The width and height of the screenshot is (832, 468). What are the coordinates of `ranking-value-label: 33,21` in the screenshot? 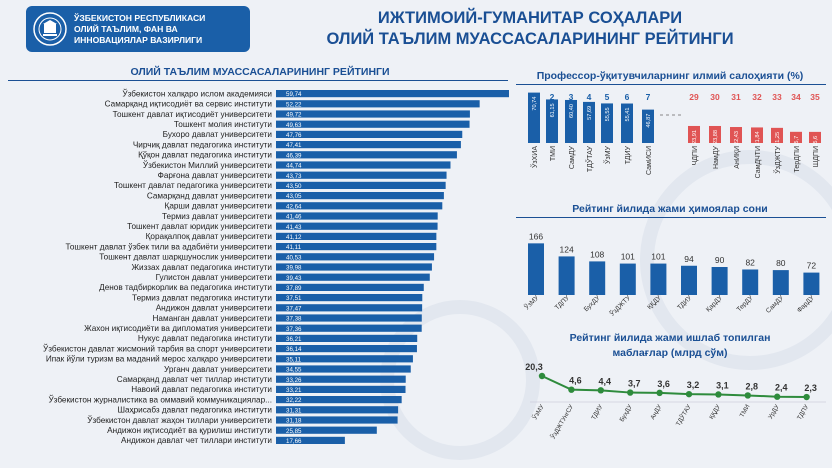 It's located at (294, 390).